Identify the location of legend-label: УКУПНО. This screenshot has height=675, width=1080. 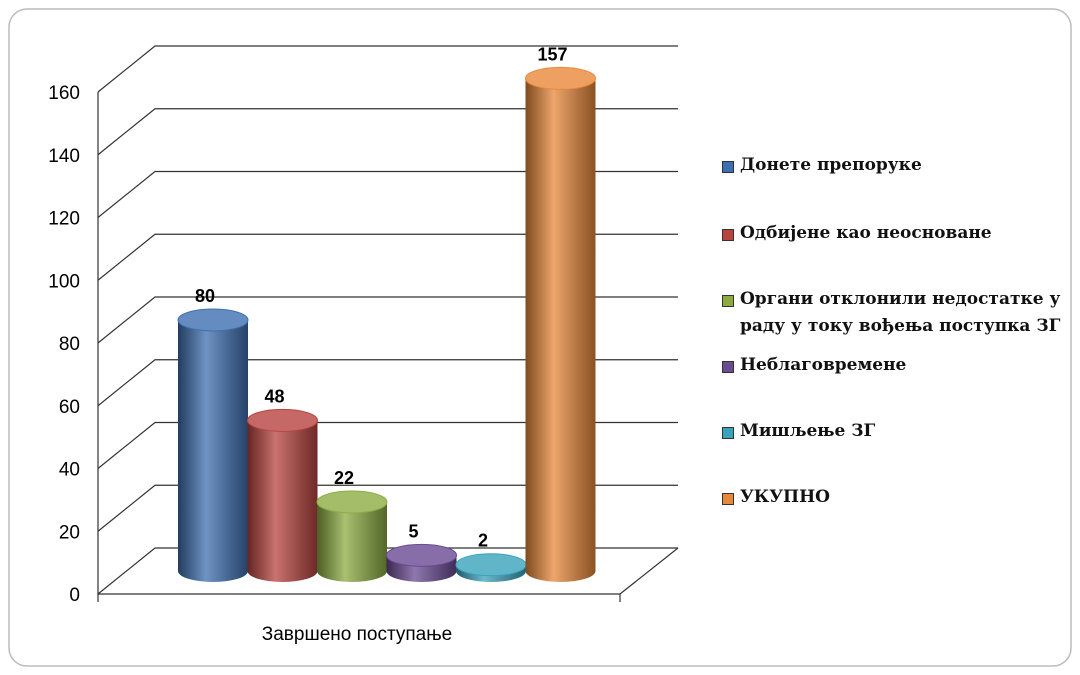
(785, 497).